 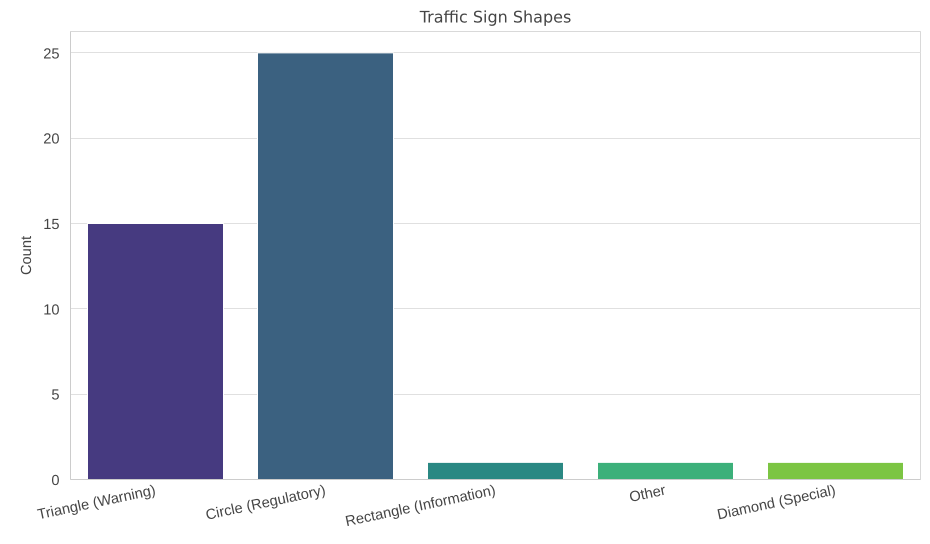 I want to click on x-tick-label: Diamond (Special), so click(x=777, y=503).